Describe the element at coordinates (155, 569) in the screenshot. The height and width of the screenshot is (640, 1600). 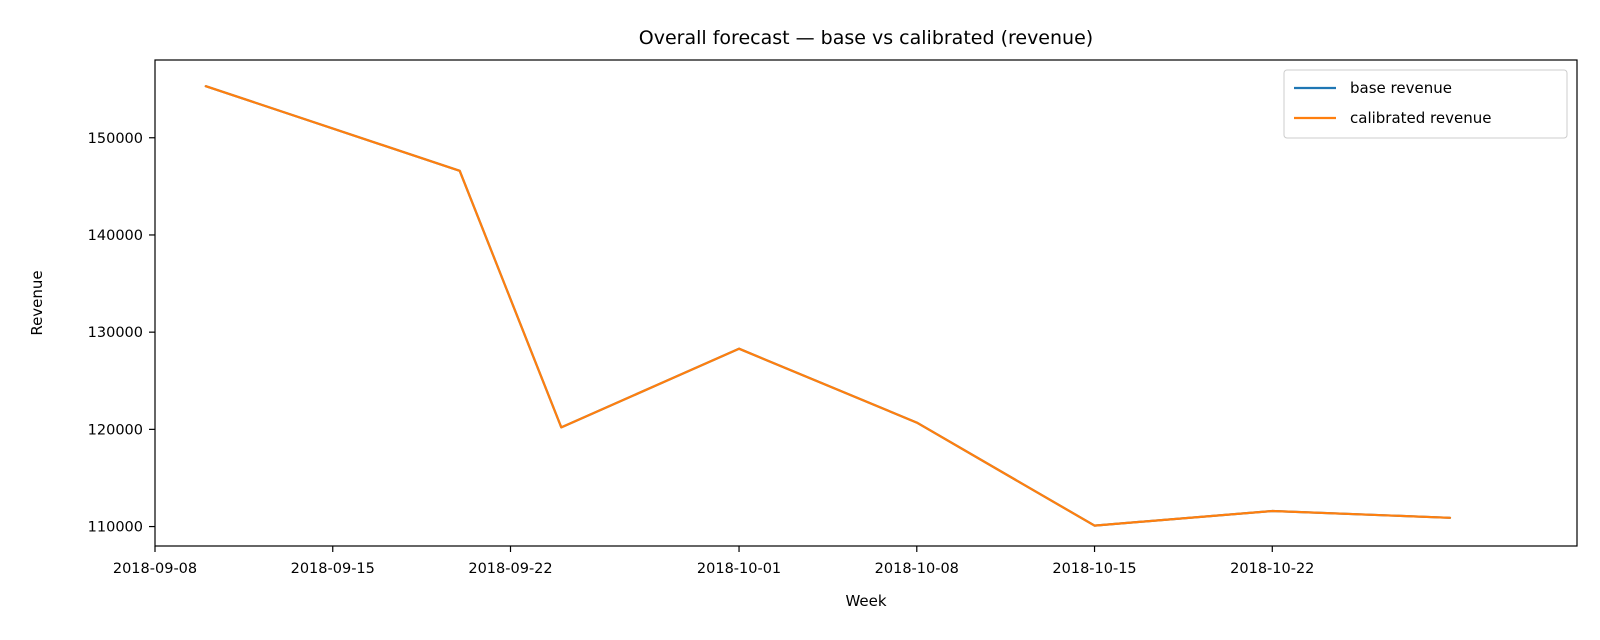
I see `x-tick-label: 2018-09-08` at that location.